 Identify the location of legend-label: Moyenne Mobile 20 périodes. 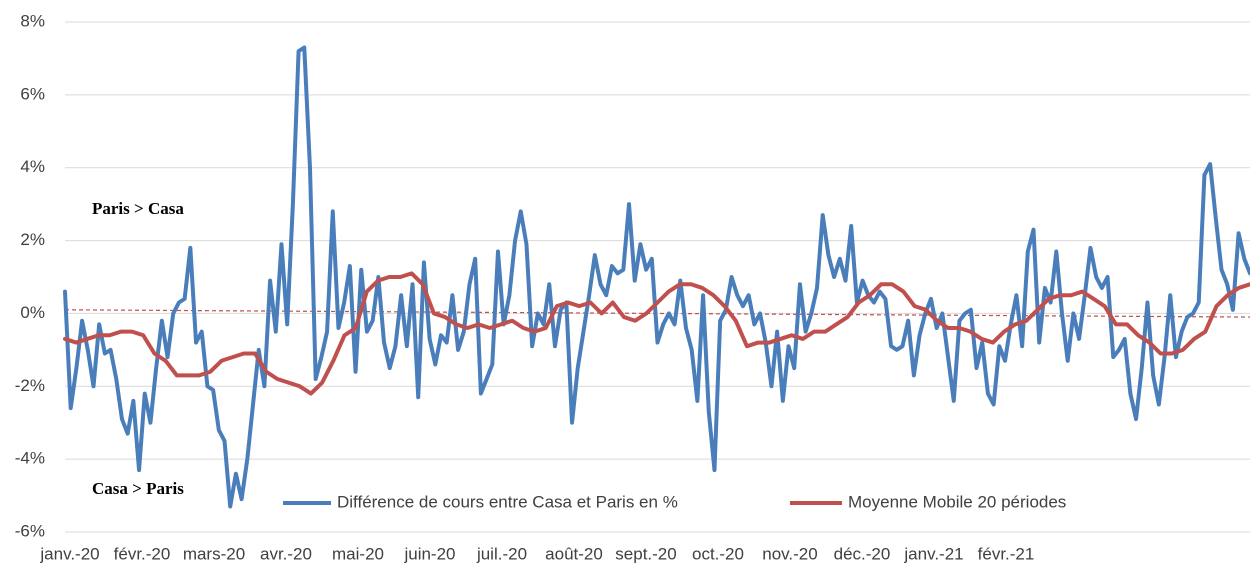
(957, 501).